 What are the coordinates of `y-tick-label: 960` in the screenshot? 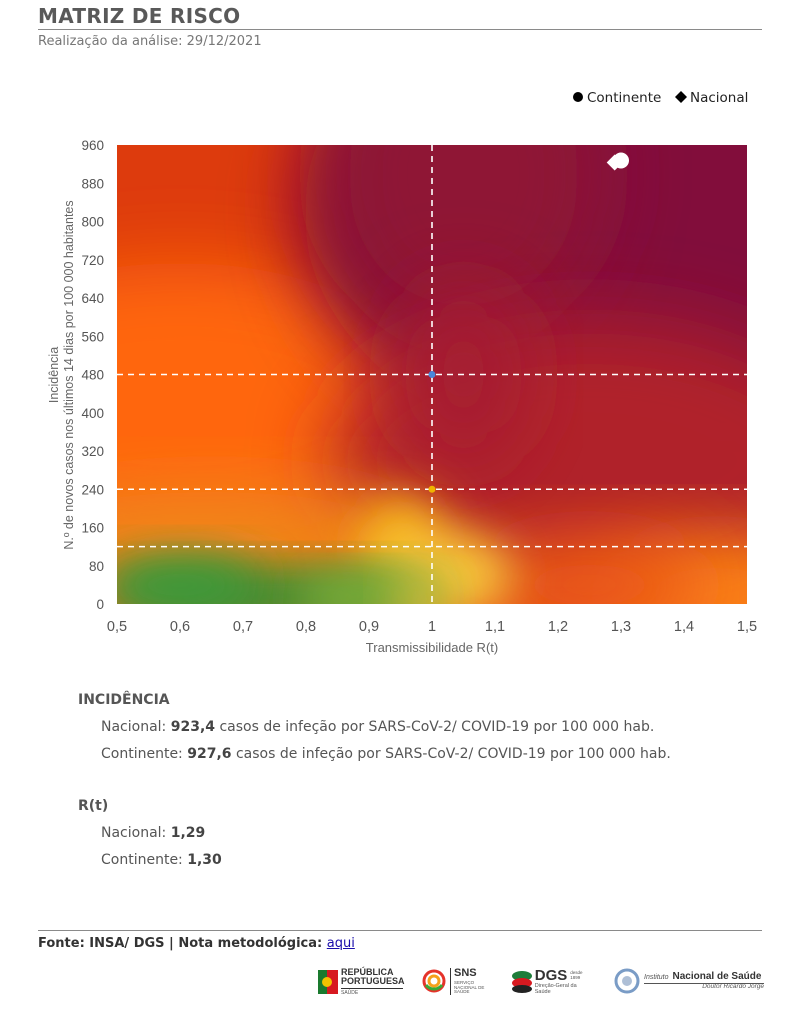 It's located at (92, 145).